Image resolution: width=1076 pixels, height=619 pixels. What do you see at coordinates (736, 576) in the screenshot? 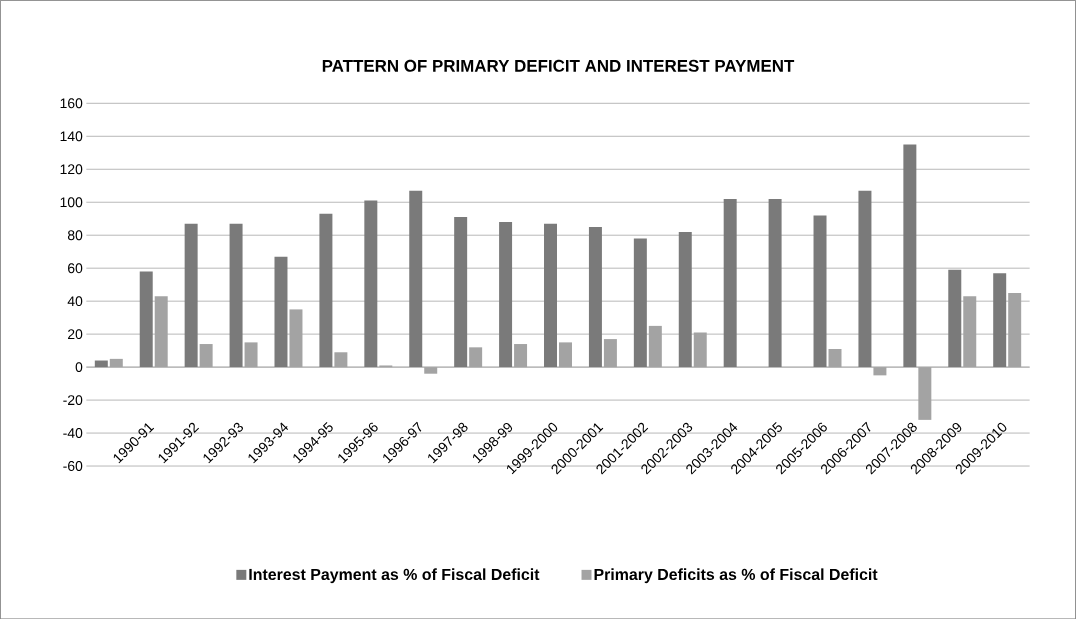
I see `legend-label: Primary Deficits as % of Fiscal Deficit` at bounding box center [736, 576].